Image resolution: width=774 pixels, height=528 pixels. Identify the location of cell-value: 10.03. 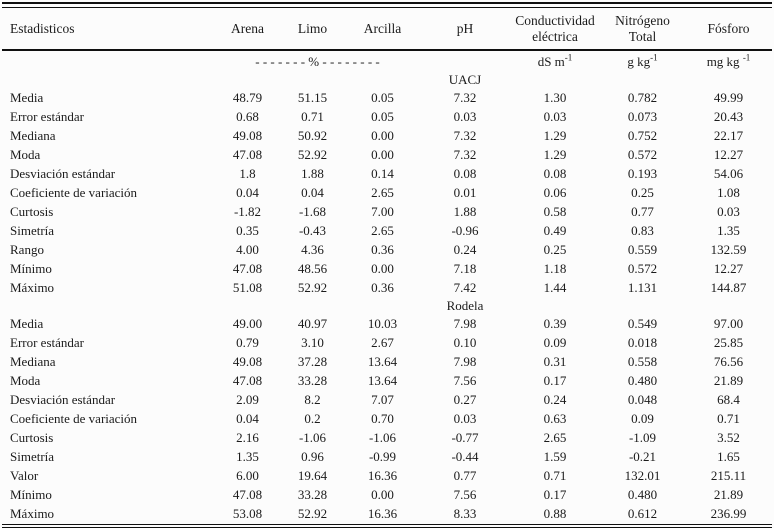
(382, 323).